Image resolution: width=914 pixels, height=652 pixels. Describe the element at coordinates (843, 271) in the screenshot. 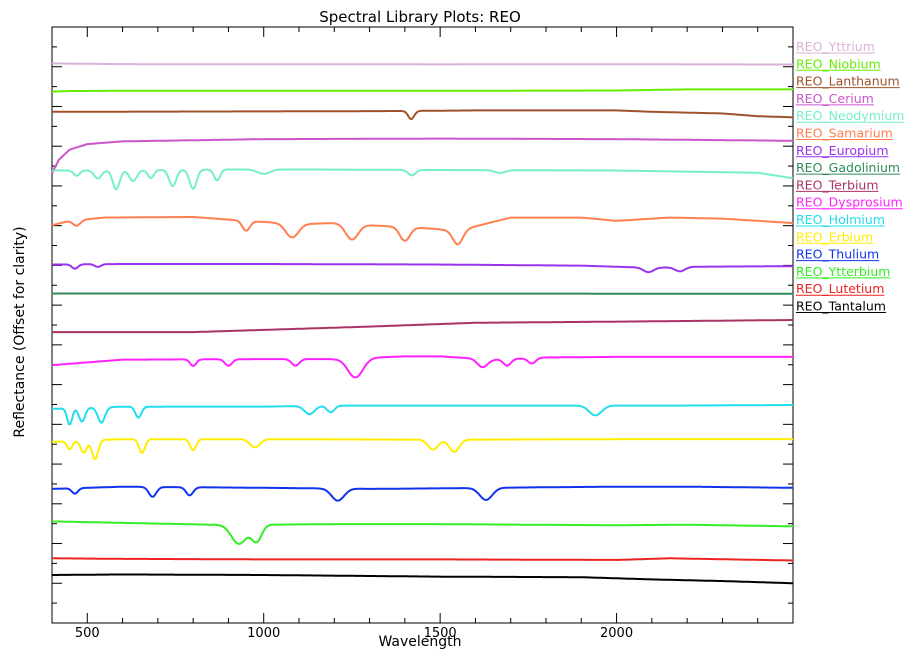

I see `legend-item: REO_Ytterbium` at that location.